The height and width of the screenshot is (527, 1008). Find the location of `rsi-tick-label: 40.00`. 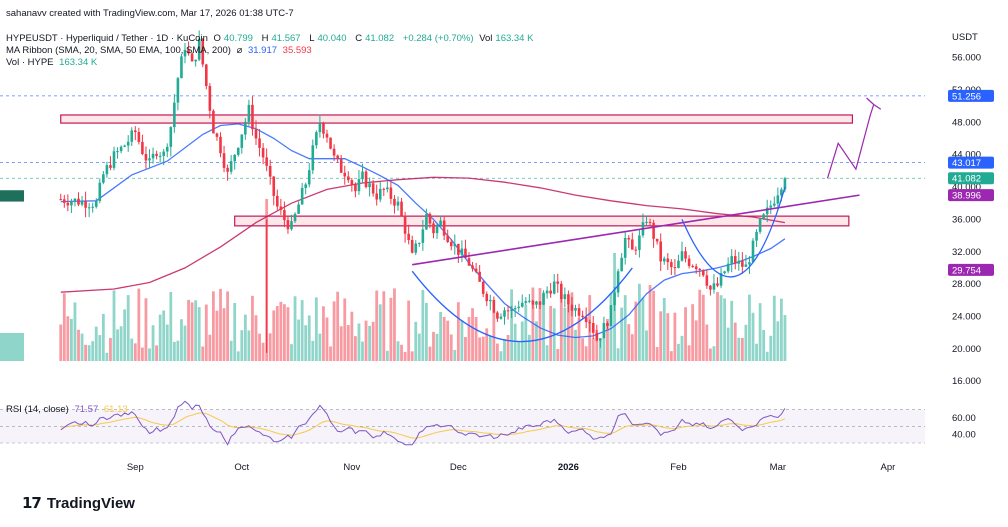

rsi-tick-label: 40.00 is located at coordinates (964, 435).